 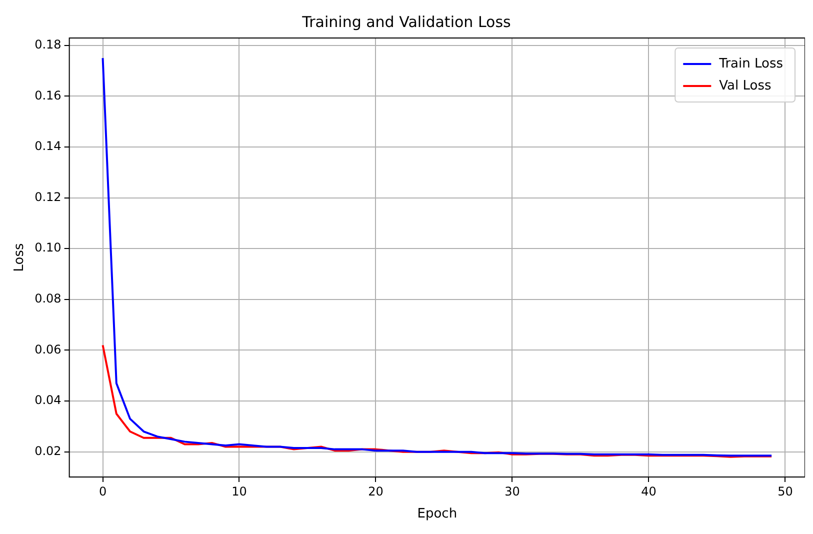 I want to click on y-tick-label: 0.02, so click(x=48, y=451).